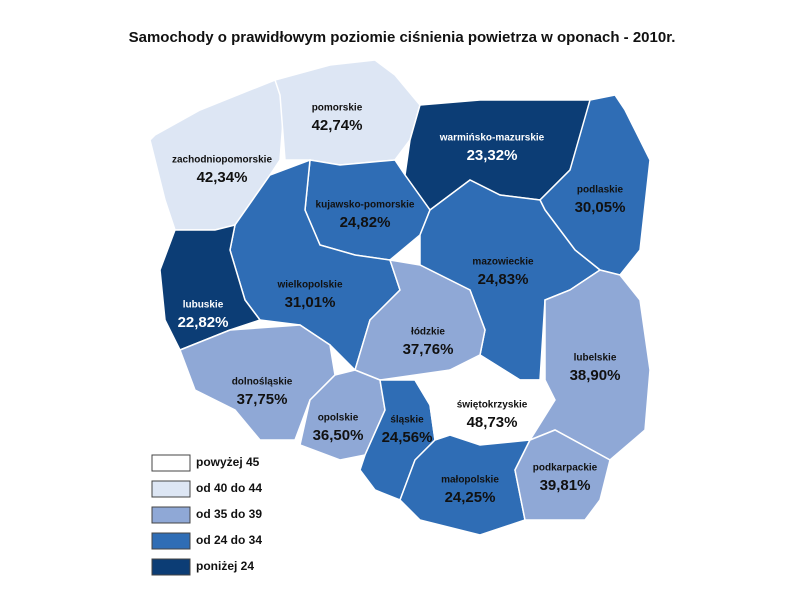 This screenshot has height=601, width=805. I want to click on region-value: 23,32%, so click(492, 155).